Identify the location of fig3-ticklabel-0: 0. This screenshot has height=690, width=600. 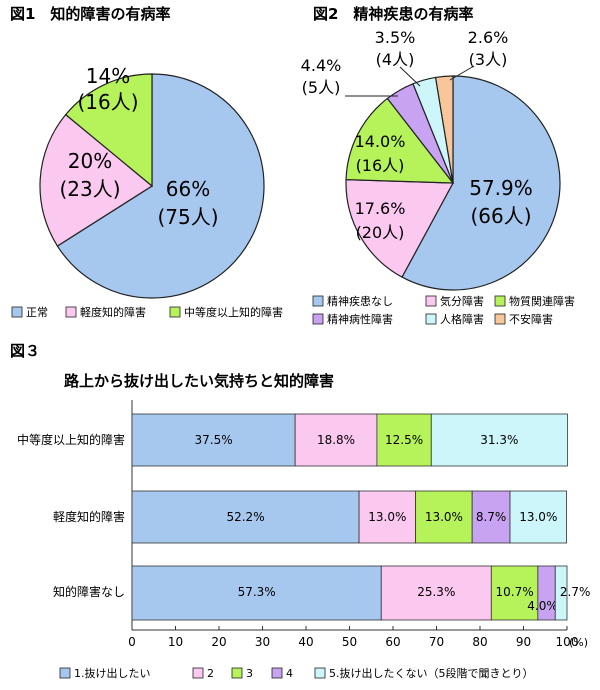
(132, 642).